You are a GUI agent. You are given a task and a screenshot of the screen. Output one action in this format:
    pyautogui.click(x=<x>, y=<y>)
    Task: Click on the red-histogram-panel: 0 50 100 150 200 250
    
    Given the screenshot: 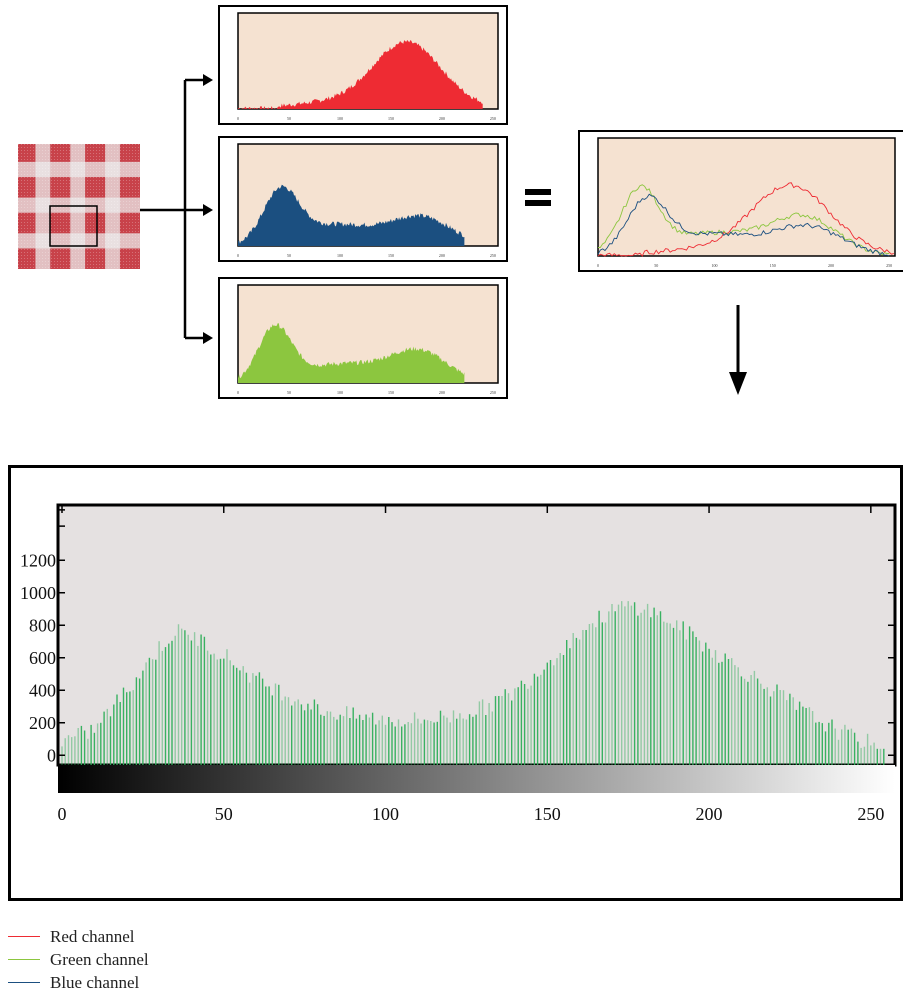 What is the action you would take?
    pyautogui.click(x=363, y=65)
    